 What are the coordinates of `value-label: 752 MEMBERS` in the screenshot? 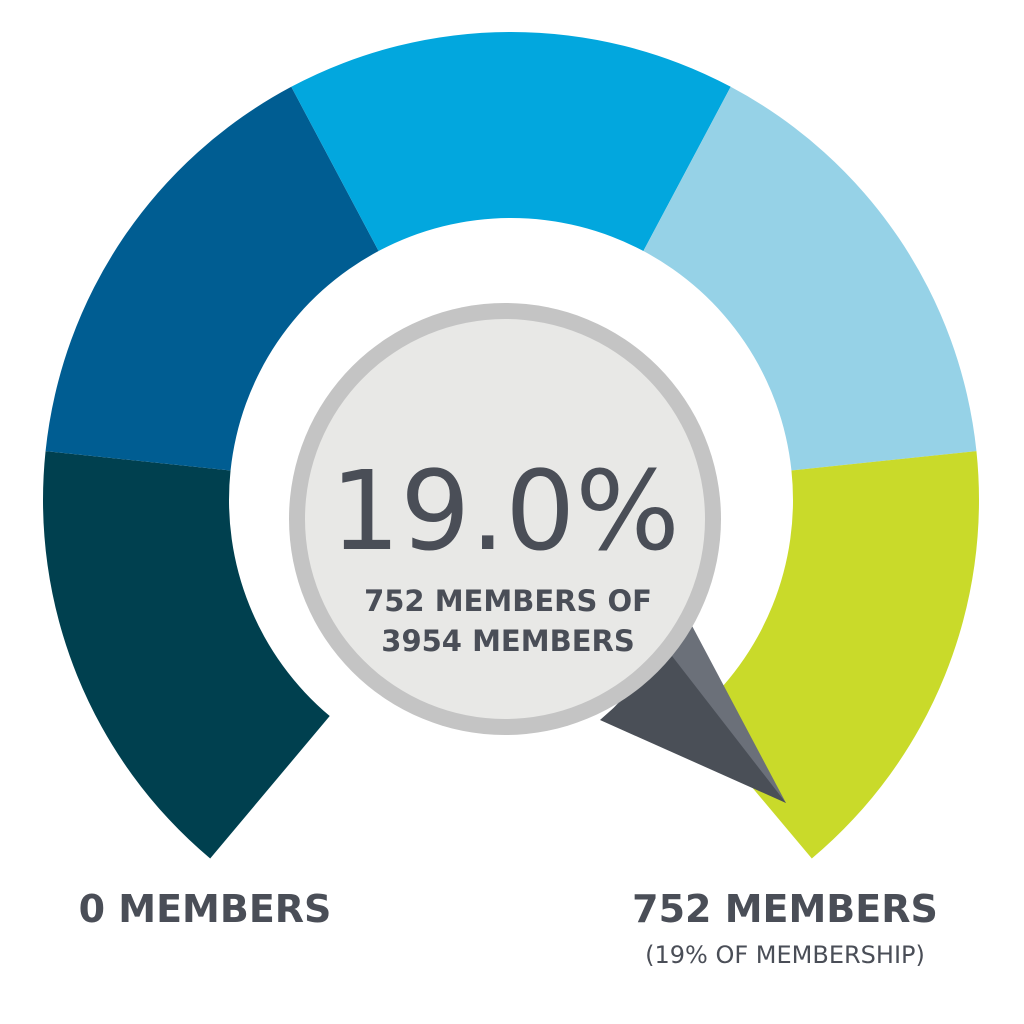 It's located at (785, 909).